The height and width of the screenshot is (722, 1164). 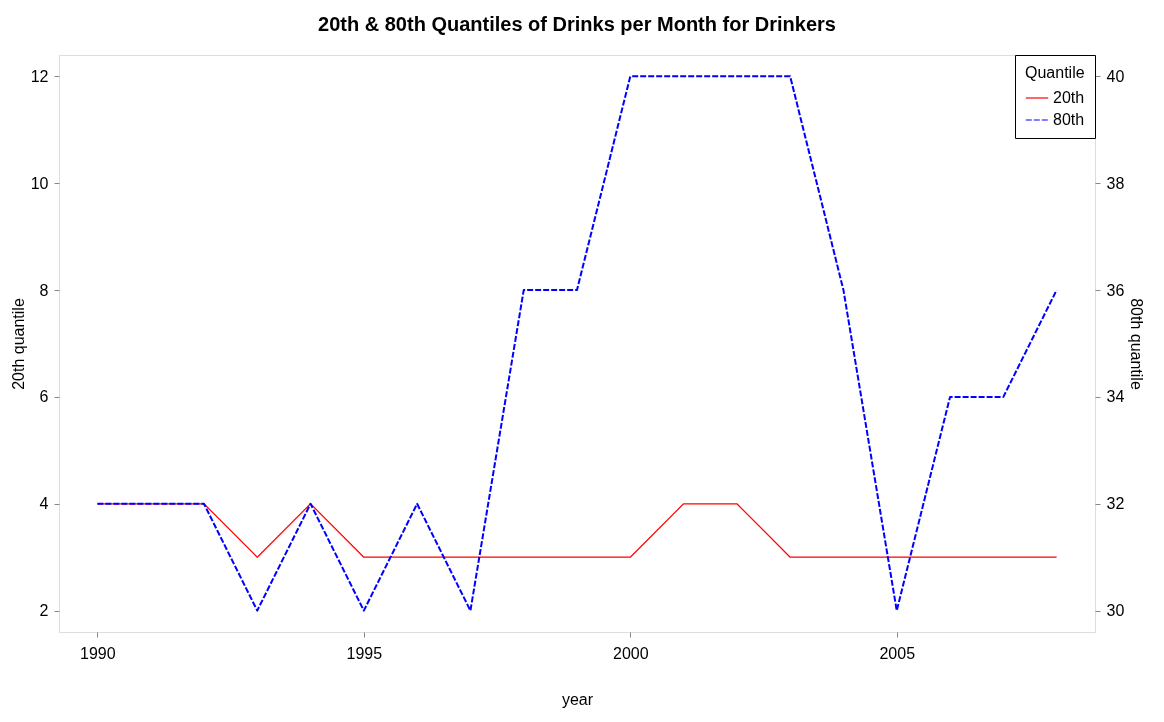 I want to click on y2-tick-label: 34, so click(x=1115, y=397).